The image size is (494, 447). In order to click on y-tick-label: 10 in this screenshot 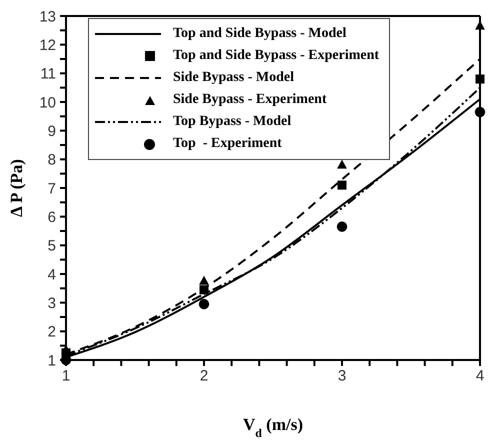, I will do `click(47, 103)`.